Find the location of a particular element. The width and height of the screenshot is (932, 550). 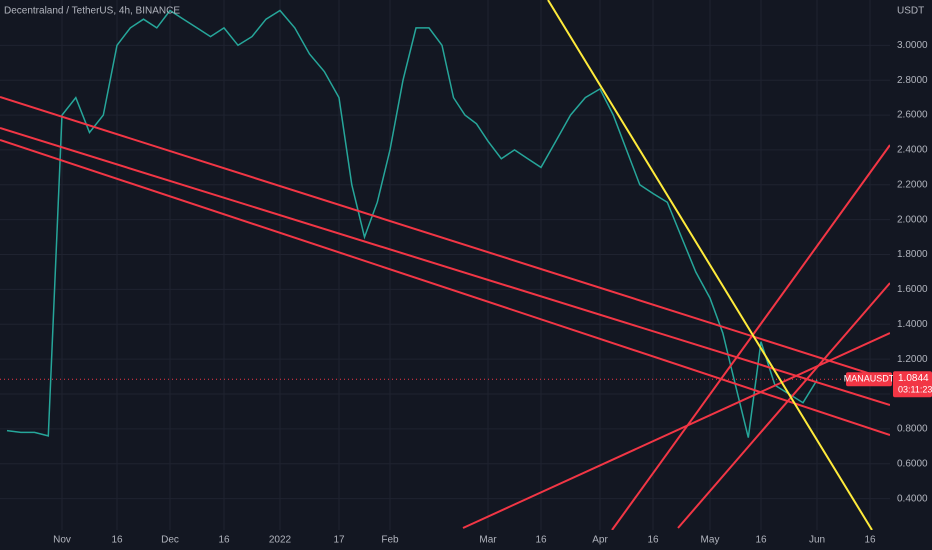

y-tick-label: 2.8000 is located at coordinates (912, 80).